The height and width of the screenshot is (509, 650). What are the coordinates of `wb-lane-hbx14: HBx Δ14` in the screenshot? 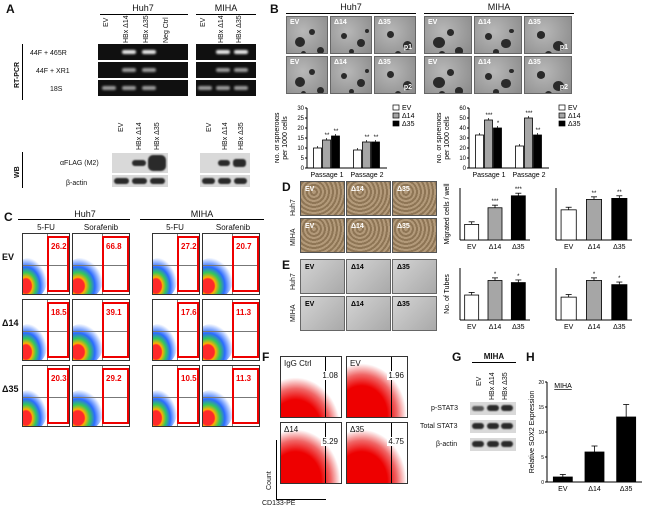 It's located at (139, 136).